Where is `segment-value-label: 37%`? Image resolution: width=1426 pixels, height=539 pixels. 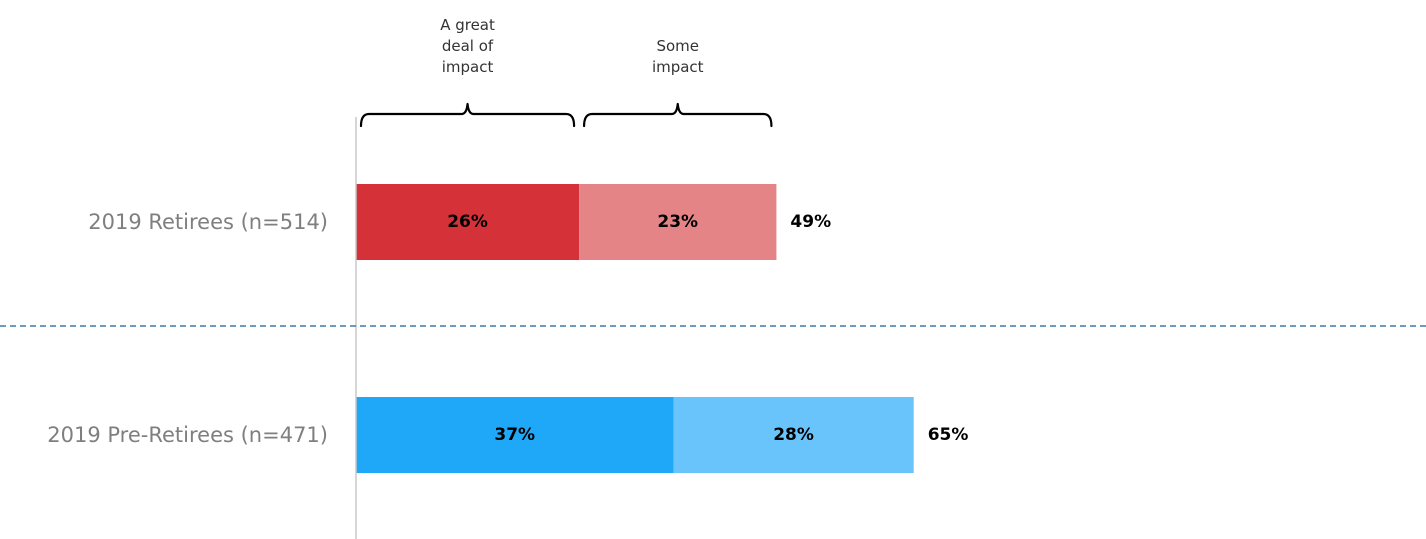
segment-value-label: 37% is located at coordinates (514, 435).